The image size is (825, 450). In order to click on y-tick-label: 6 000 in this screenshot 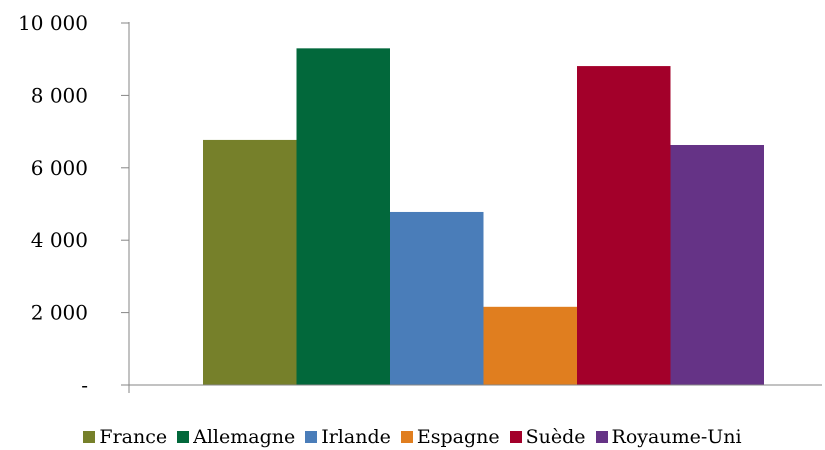, I will do `click(59, 168)`.